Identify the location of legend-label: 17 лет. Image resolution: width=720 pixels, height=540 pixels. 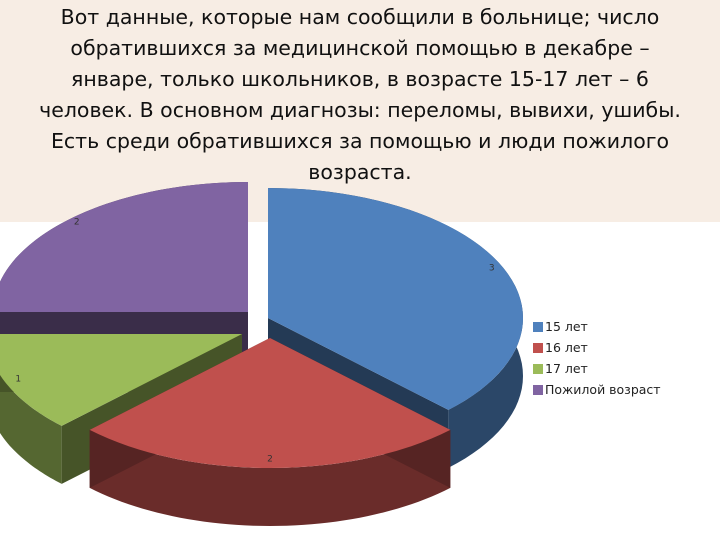
(566, 368).